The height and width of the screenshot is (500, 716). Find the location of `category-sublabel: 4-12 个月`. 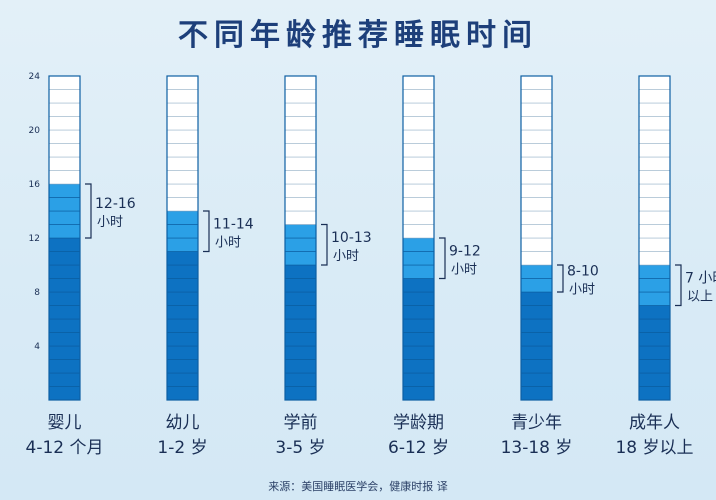

category-sublabel: 4-12 个月 is located at coordinates (65, 448).